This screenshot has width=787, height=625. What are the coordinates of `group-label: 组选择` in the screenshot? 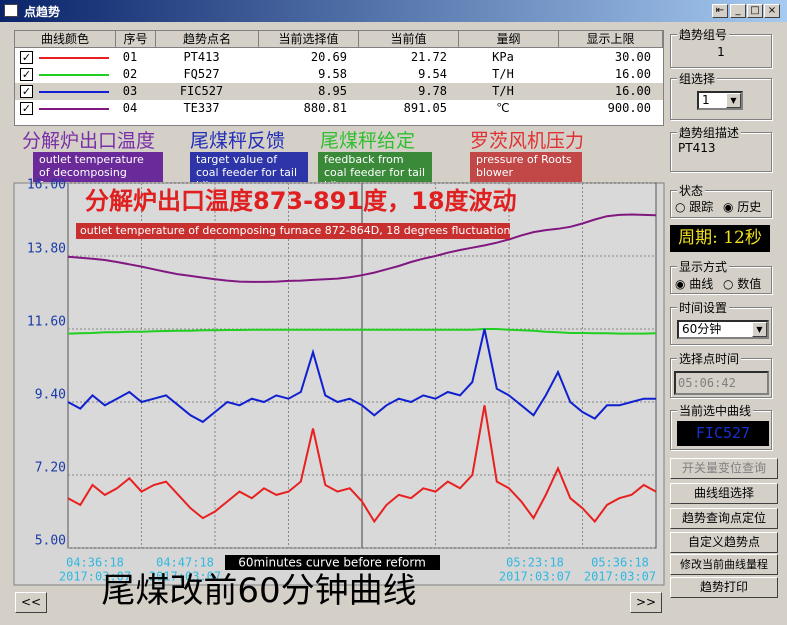 It's located at (697, 78).